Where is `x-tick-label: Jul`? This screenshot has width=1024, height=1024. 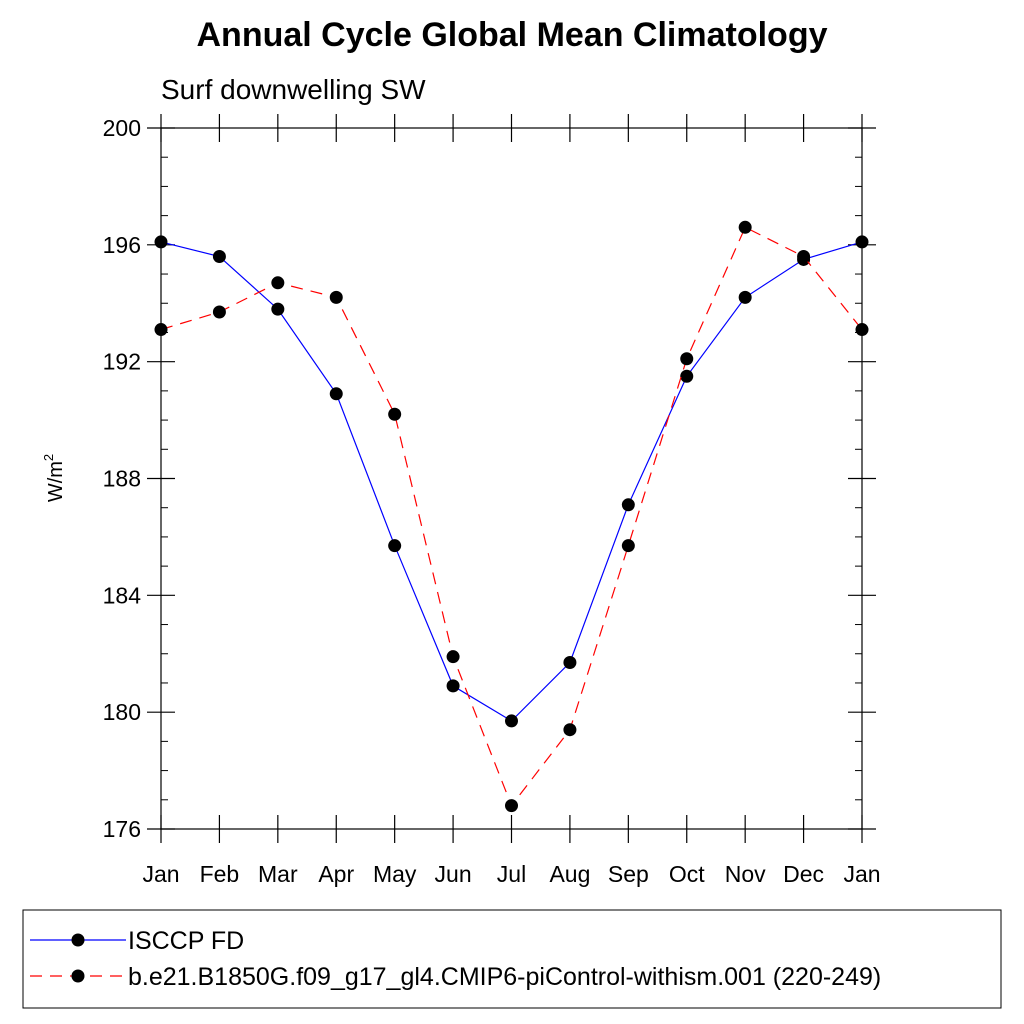
x-tick-label: Jul is located at coordinates (511, 874).